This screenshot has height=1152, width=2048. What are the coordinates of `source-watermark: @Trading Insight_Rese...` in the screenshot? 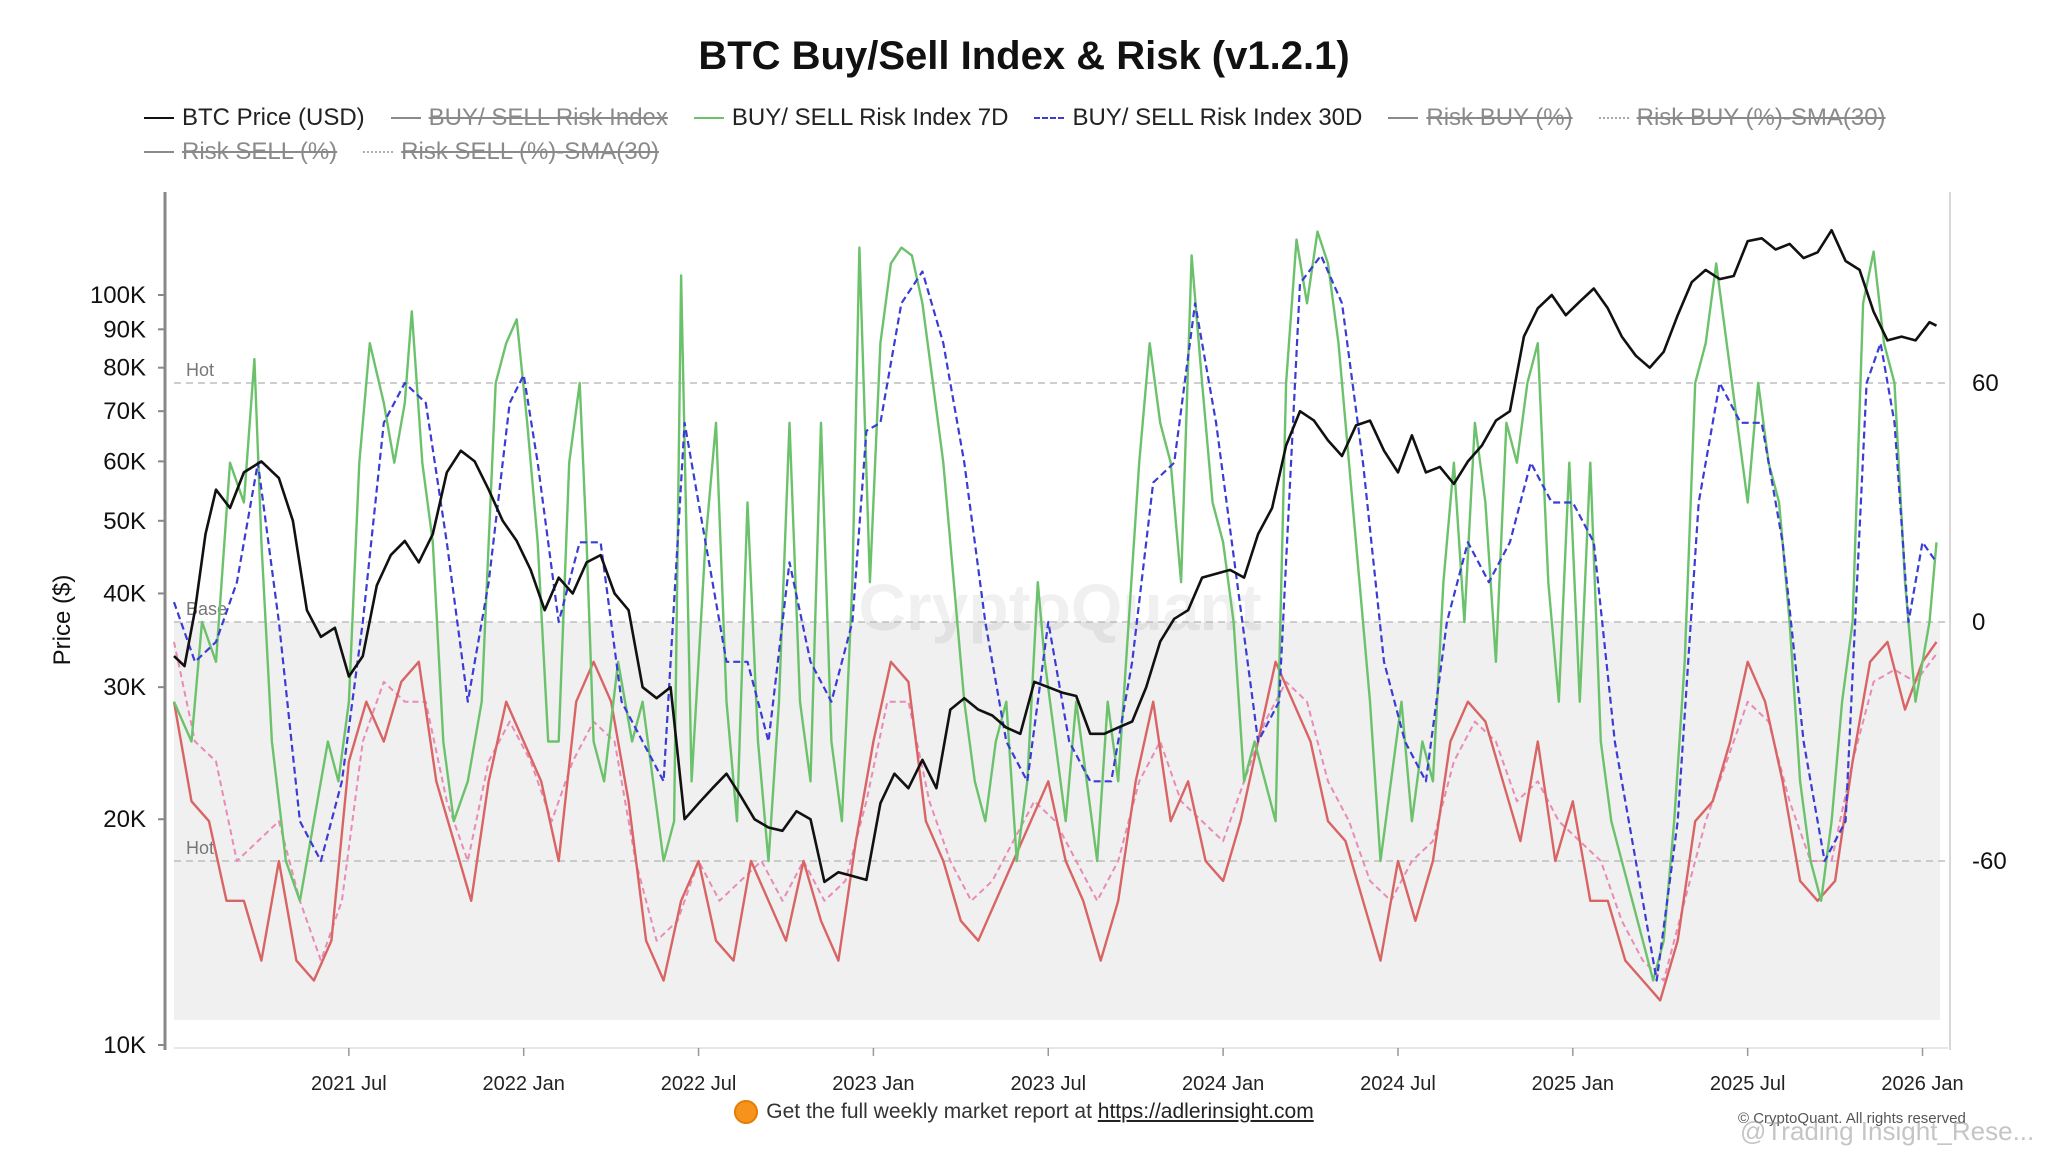 It's located at (1887, 1131).